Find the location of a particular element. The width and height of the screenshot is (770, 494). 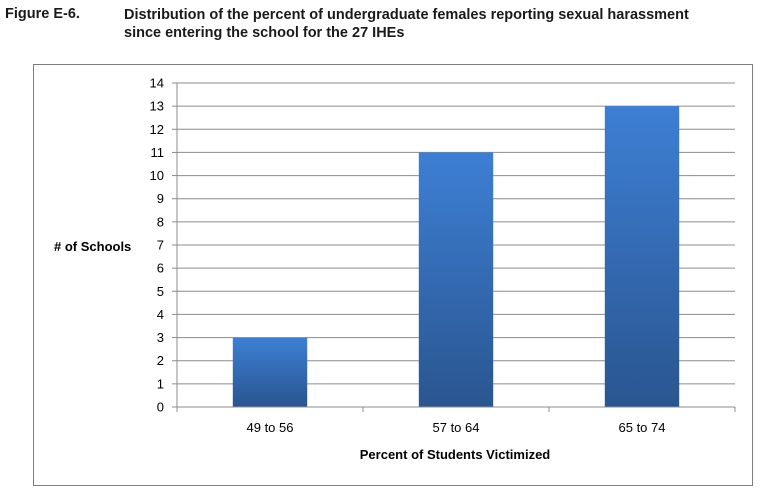

figure-label: Figure E-6. is located at coordinates (42, 14).